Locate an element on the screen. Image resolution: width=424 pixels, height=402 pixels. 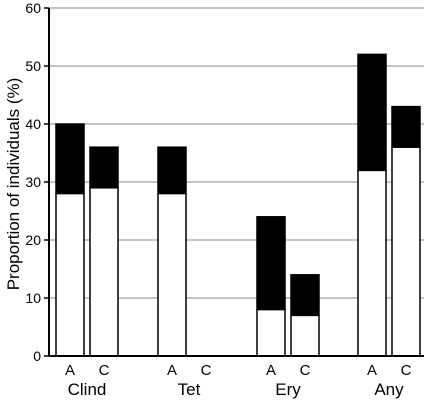
y-tick-label: 40 is located at coordinates (33, 124).